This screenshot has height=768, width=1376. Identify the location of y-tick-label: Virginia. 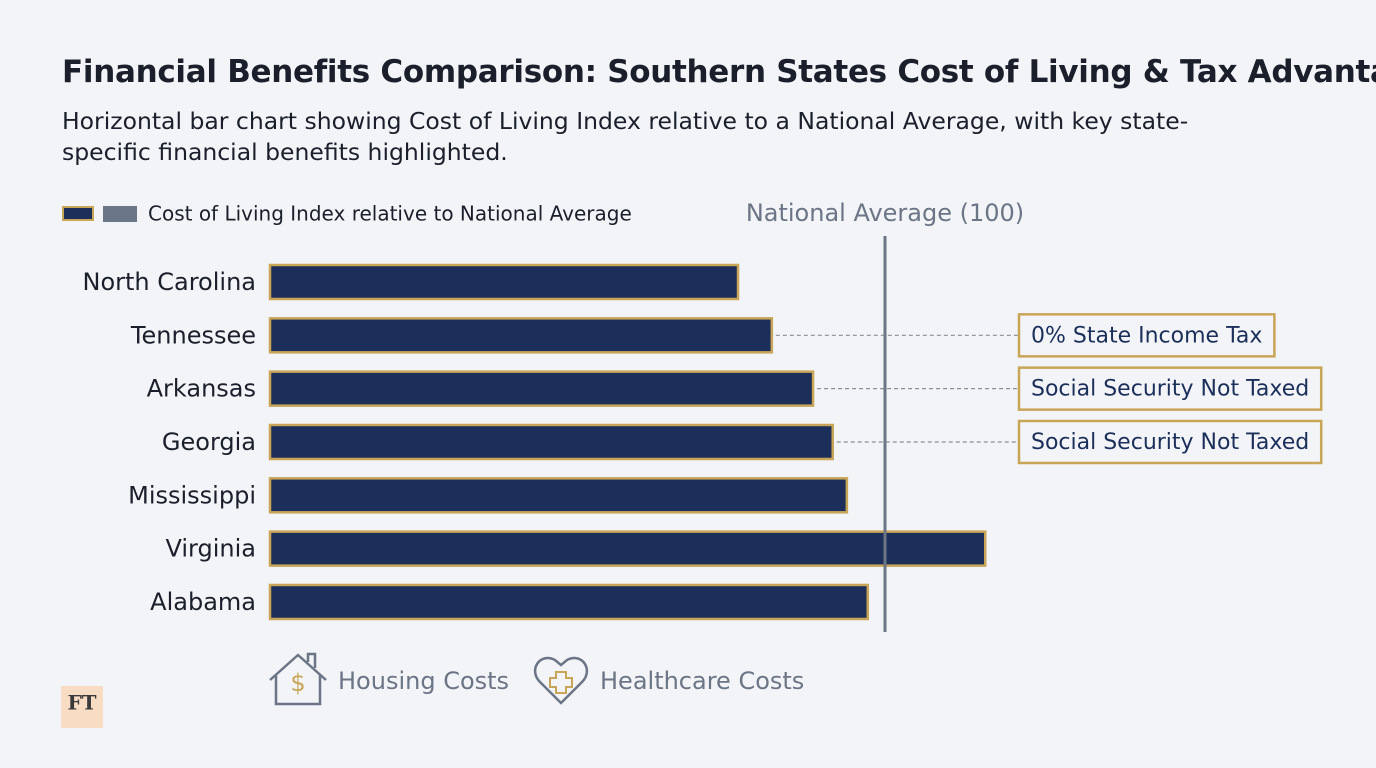
(211, 549).